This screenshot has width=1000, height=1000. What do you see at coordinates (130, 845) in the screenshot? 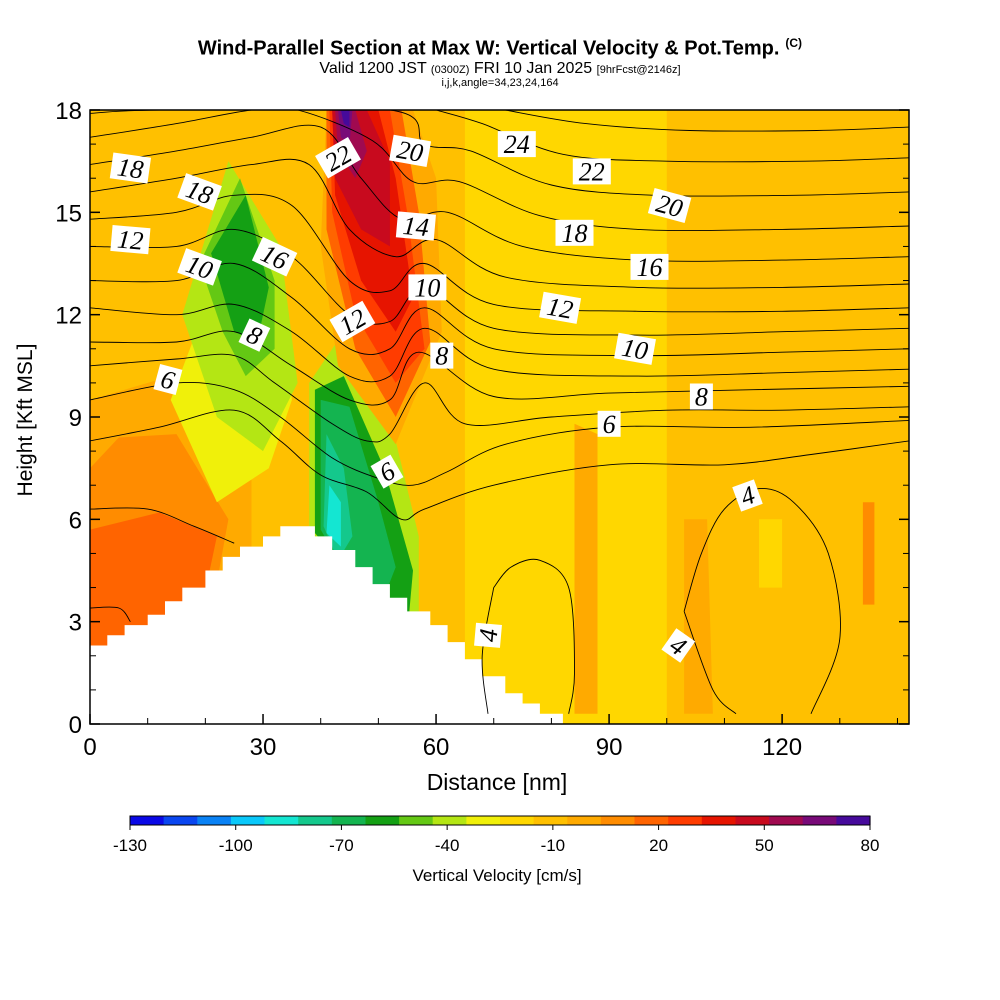
I see `colorbar-tick-label: -130` at bounding box center [130, 845].